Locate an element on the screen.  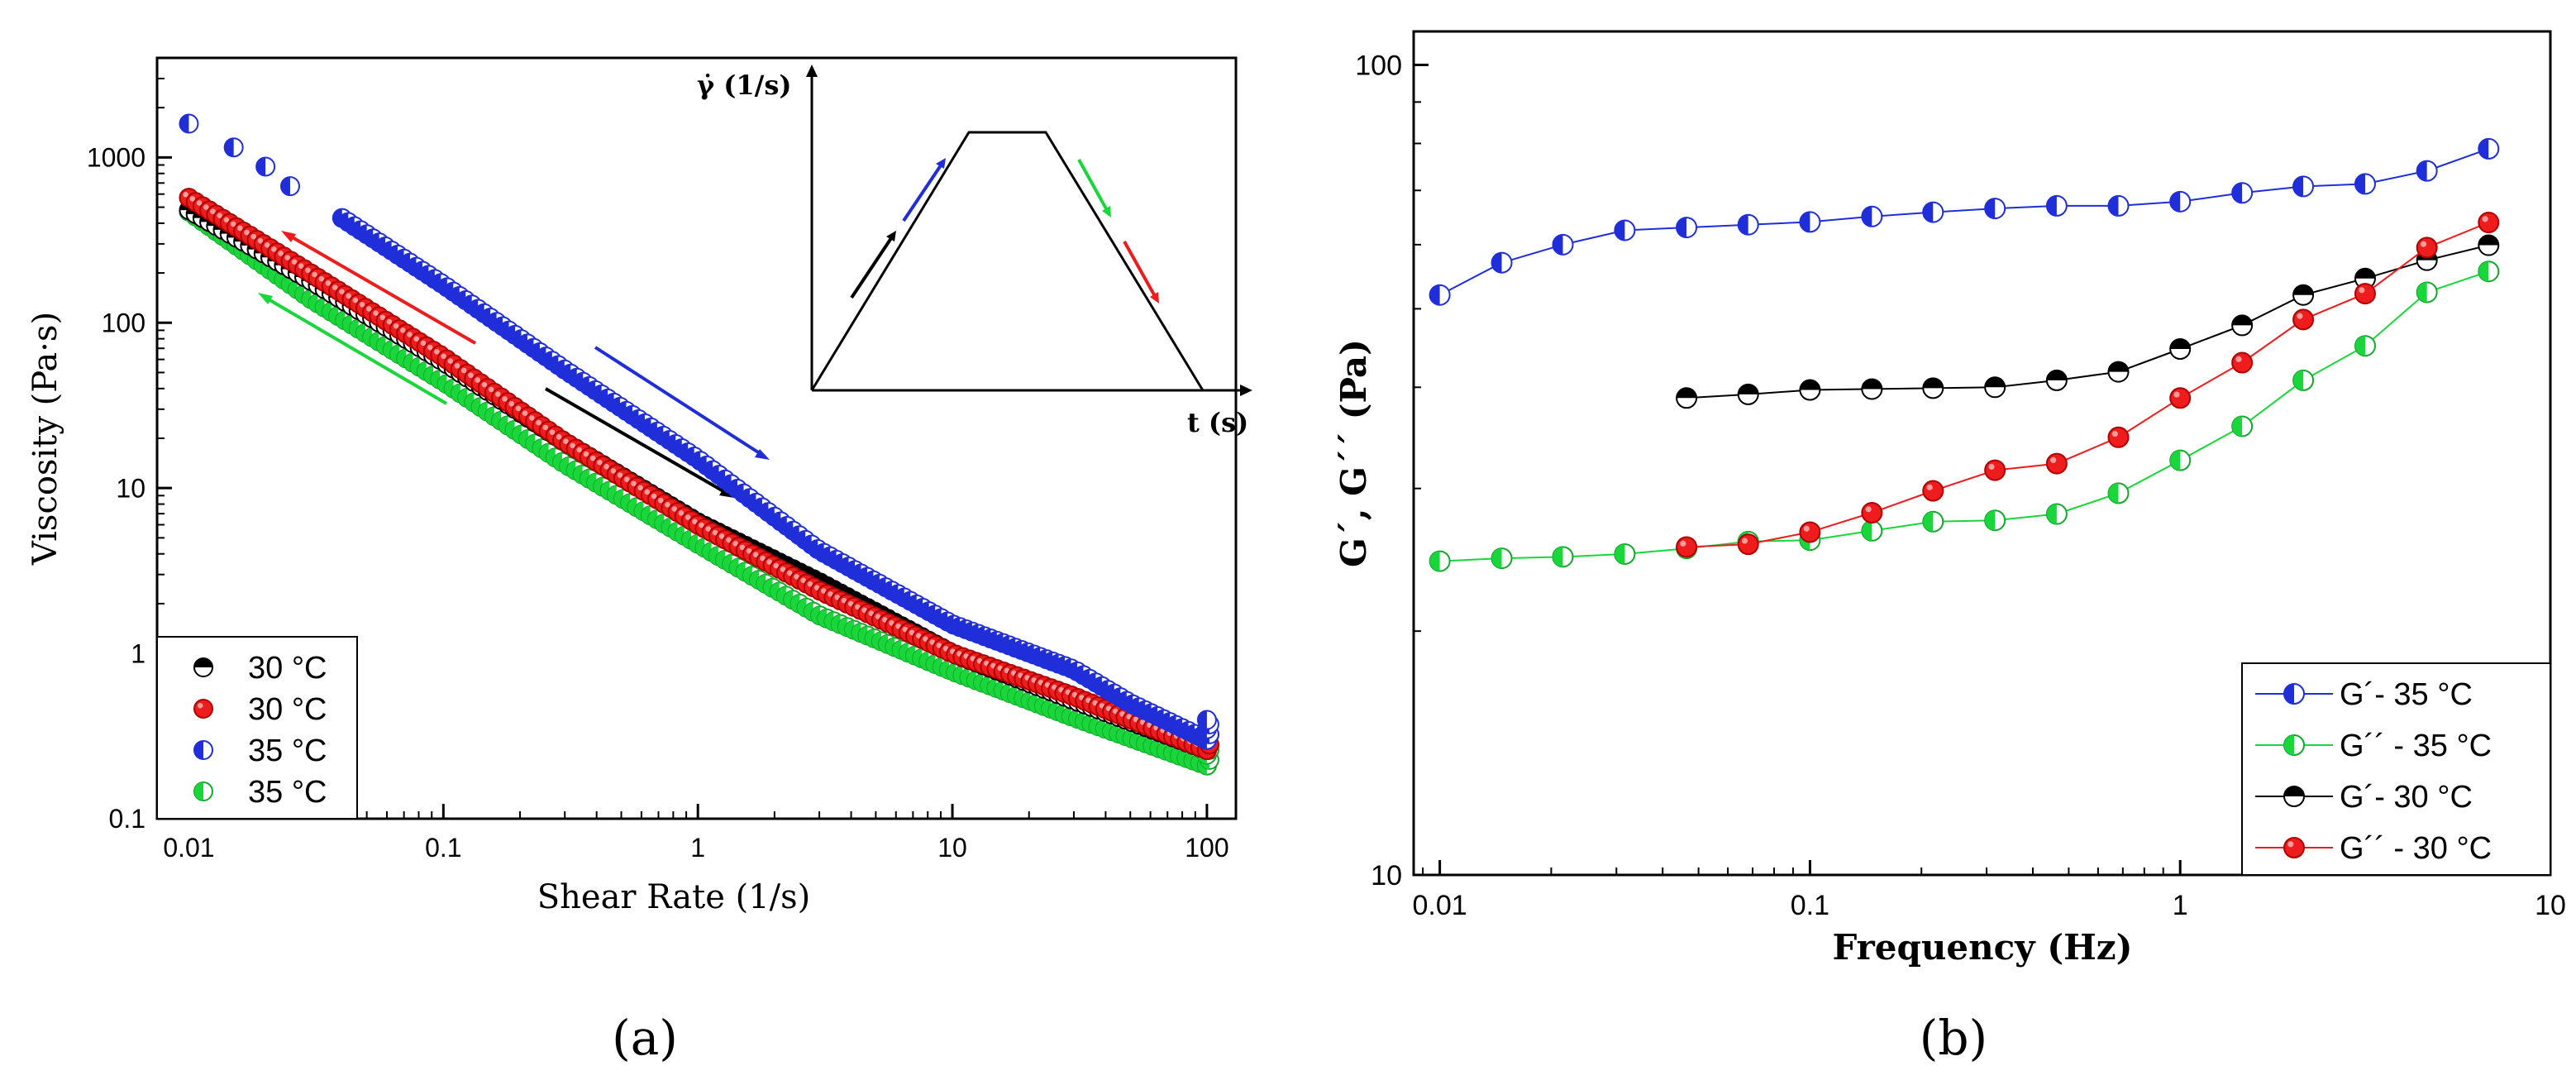
panel-a-legend: 30 °C 30 °C 35 °C 35 °C is located at coordinates (257, 728).